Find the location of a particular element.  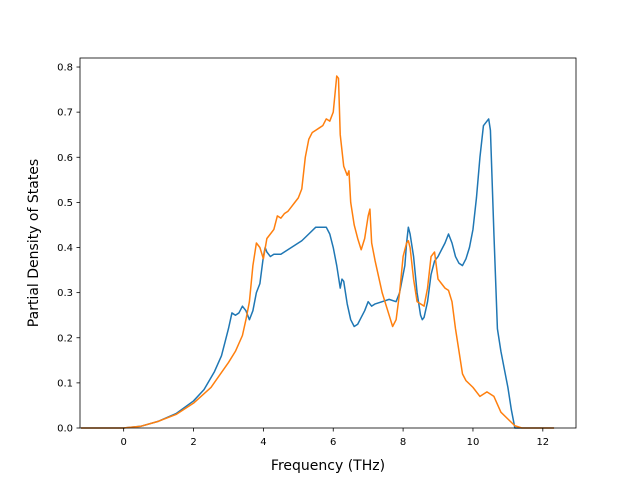

y-tick-label: 0.1 is located at coordinates (65, 383).